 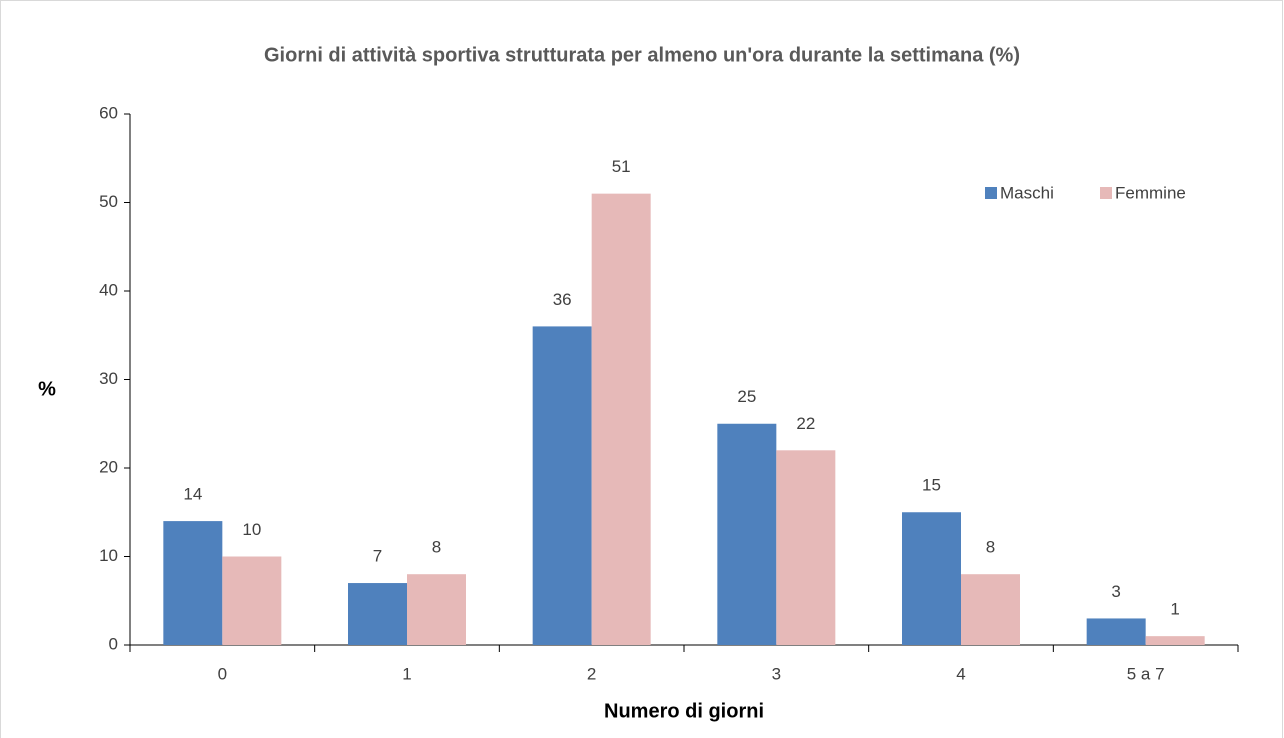 What do you see at coordinates (1174, 609) in the screenshot?
I see `value-label: 1` at bounding box center [1174, 609].